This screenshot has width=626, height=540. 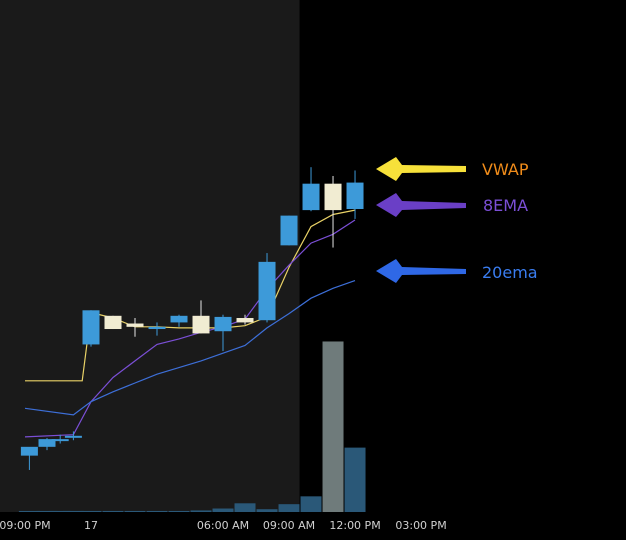 I want to click on ema8-arrow, so click(x=421, y=205).